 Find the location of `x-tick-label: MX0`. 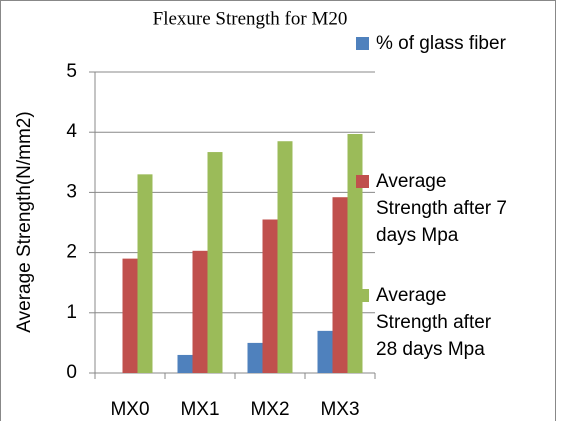

x-tick-label: MX0 is located at coordinates (129, 409).